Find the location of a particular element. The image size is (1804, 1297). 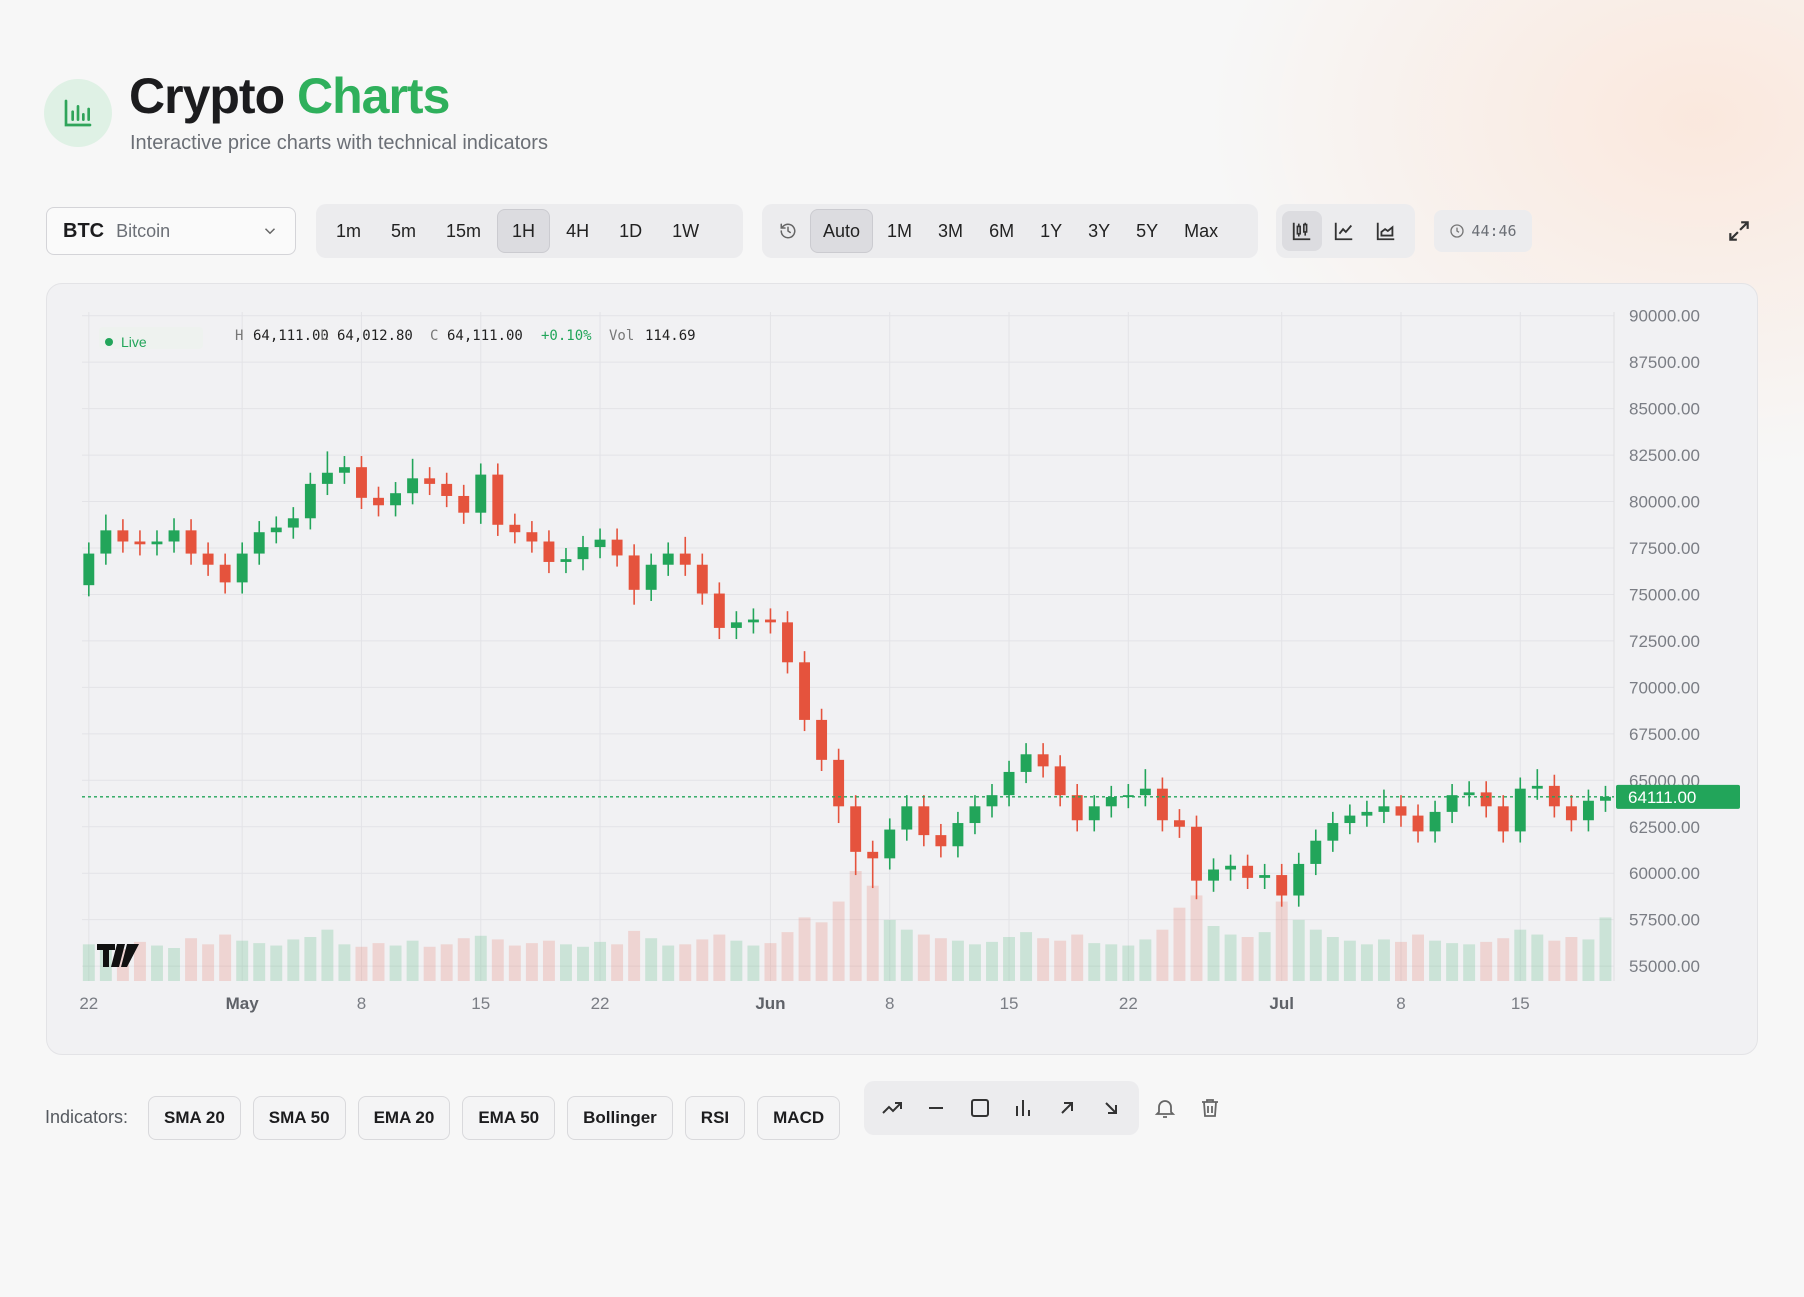

indicator-button: RSI is located at coordinates (715, 1118).